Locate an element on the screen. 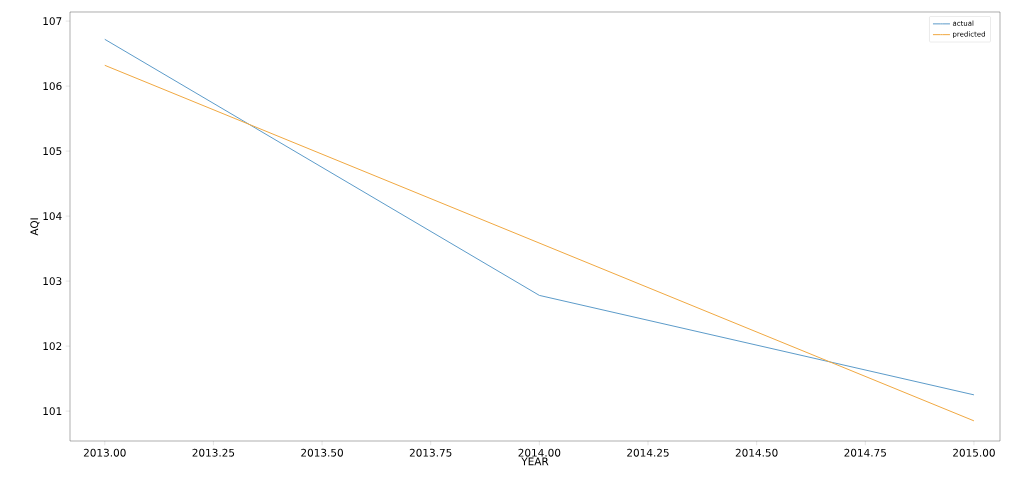 This screenshot has height=478, width=1012. x-tick-label: 2014.50 is located at coordinates (756, 452).